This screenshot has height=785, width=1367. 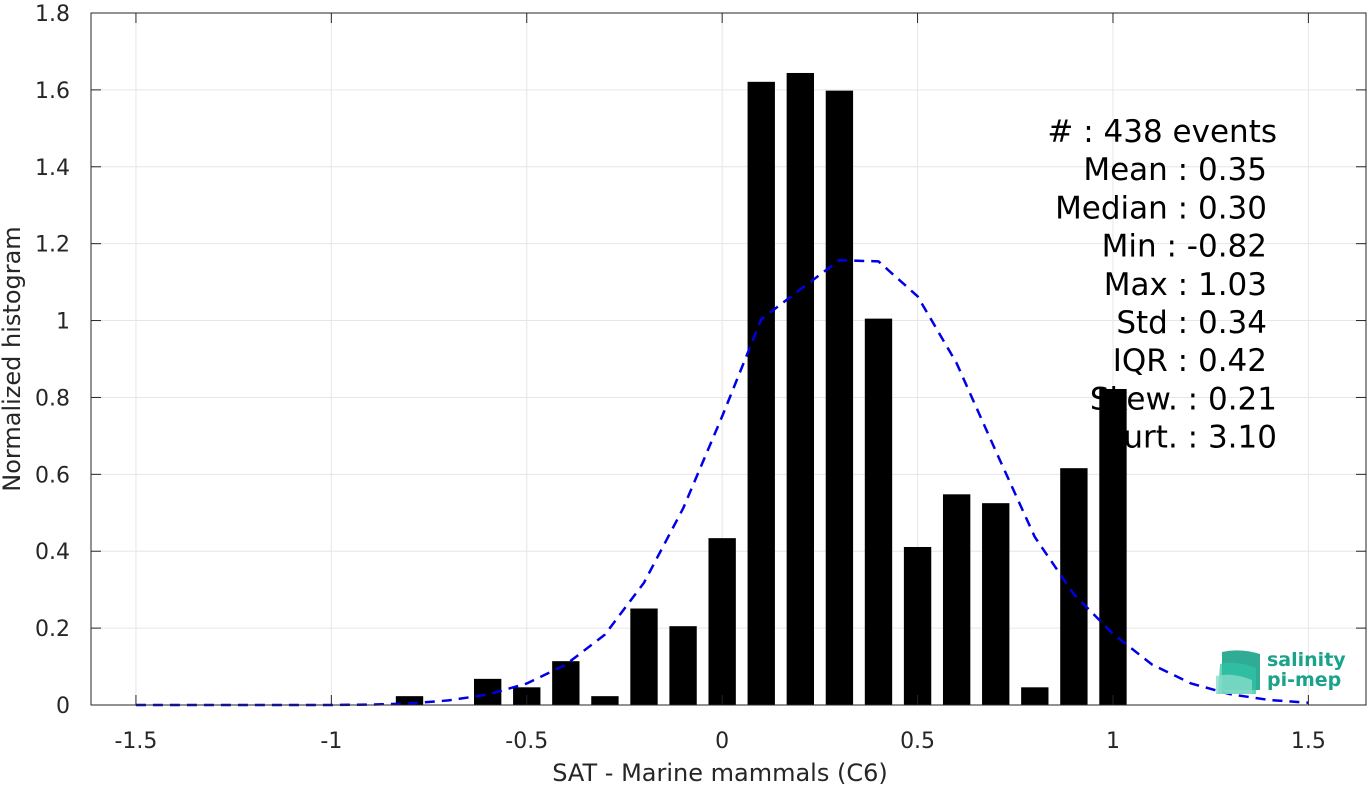 What do you see at coordinates (135, 741) in the screenshot?
I see `x-tick-label: -1.5` at bounding box center [135, 741].